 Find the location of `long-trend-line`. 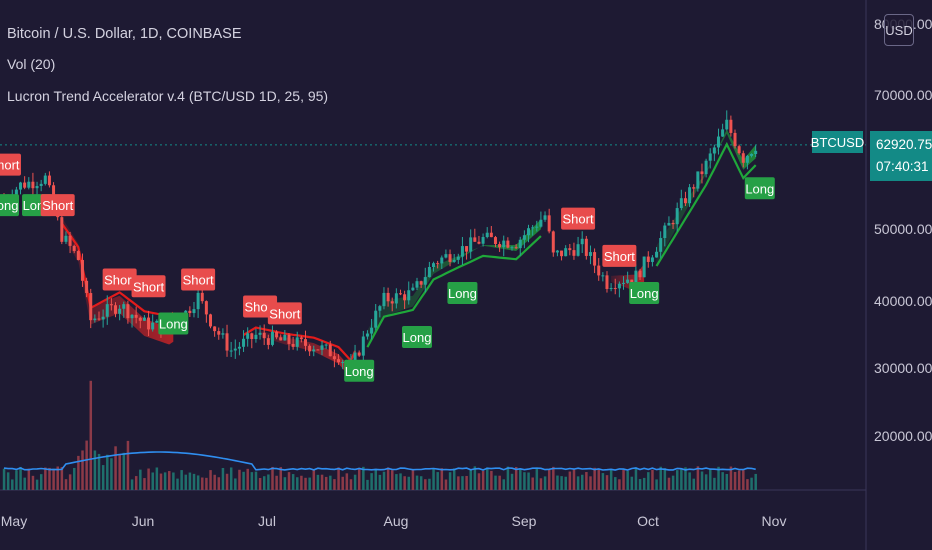

long-trend-line is located at coordinates (454, 291).